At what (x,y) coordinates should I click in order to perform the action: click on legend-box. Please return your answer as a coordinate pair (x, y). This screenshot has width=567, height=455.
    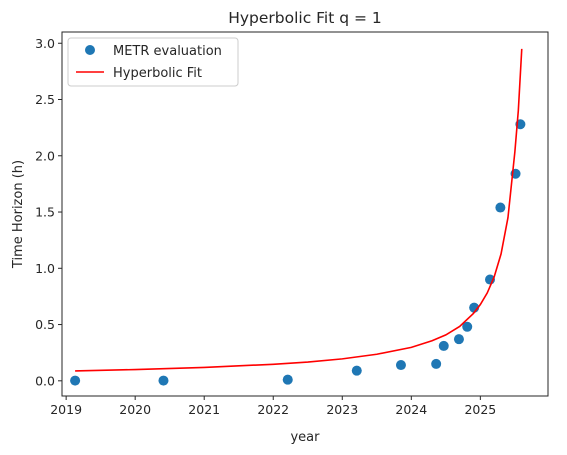
    Looking at the image, I should click on (153, 62).